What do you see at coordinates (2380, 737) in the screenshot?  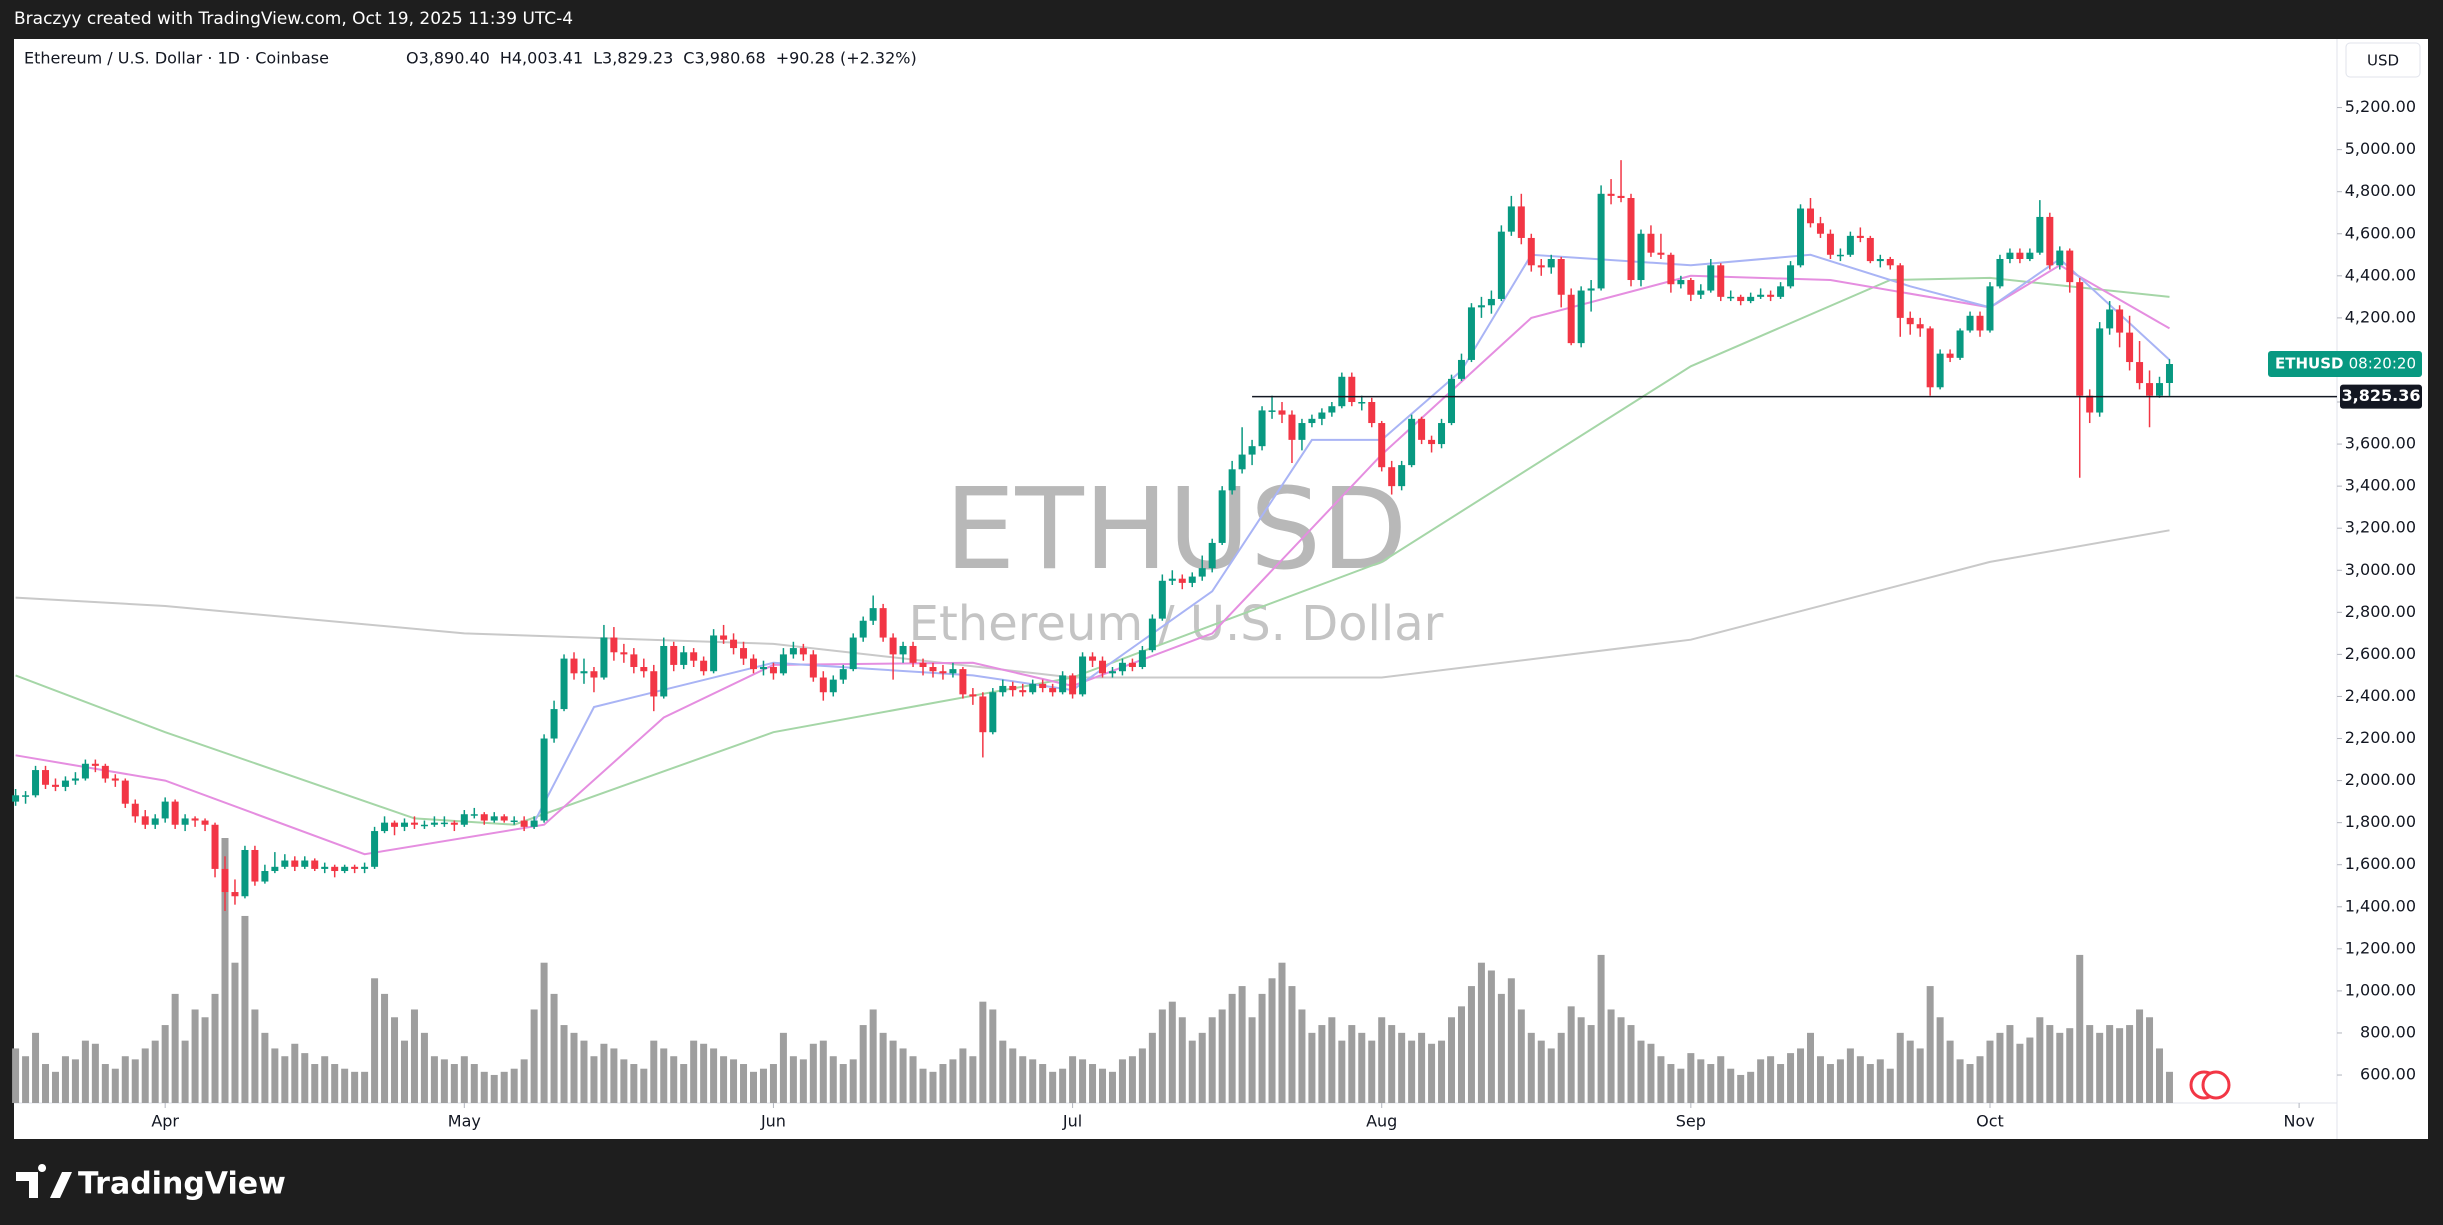 I see `y-tick-label: 2,200.00` at bounding box center [2380, 737].